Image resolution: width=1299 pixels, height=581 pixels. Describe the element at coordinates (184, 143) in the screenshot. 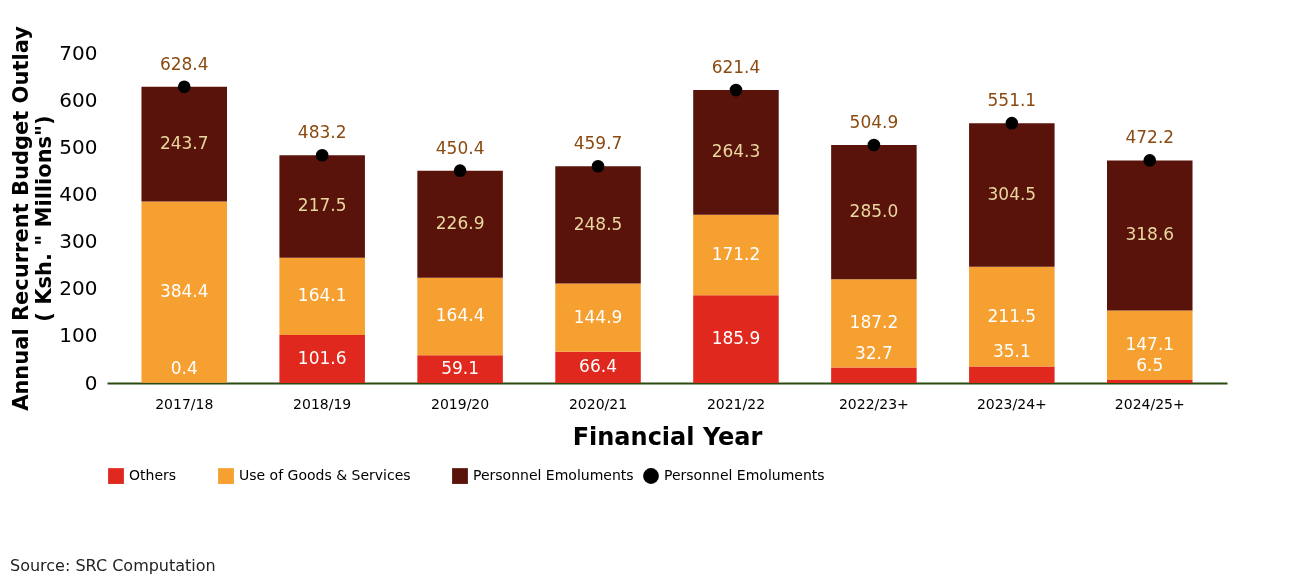

I see `data-label: 243.7` at that location.